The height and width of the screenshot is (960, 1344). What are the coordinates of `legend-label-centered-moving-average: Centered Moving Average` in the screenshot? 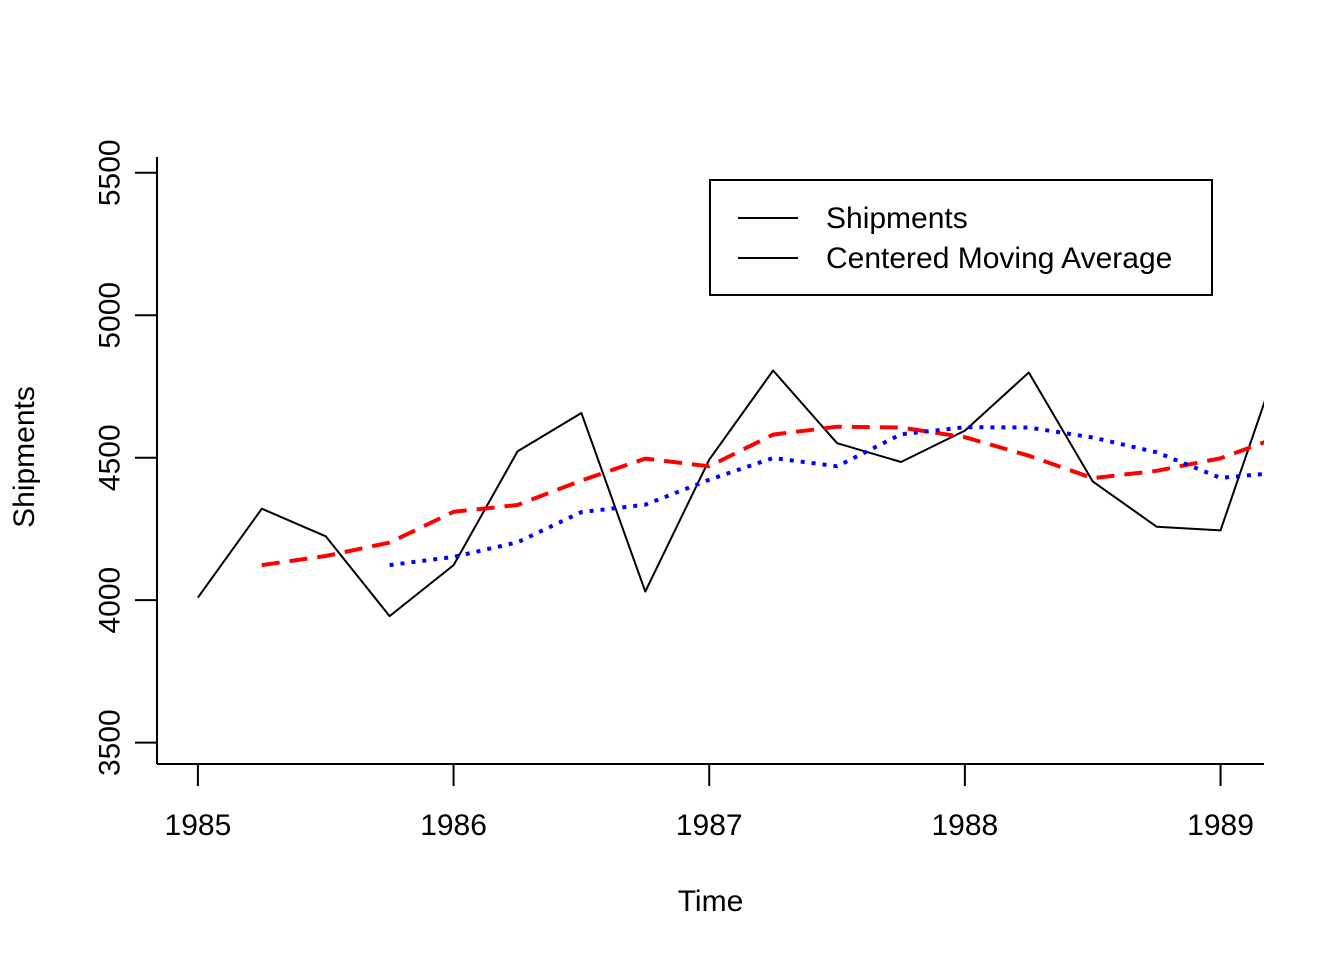 It's located at (999, 258).